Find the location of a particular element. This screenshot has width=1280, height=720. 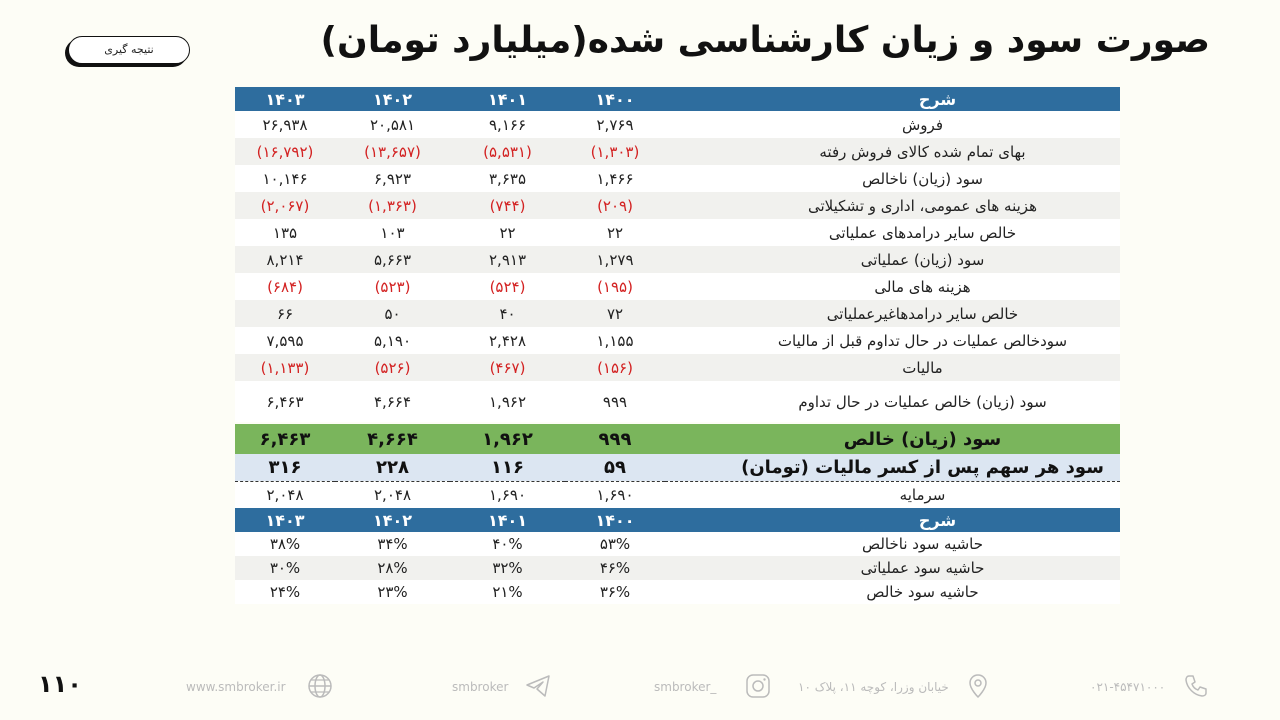

instagram-link: smbroker_ is located at coordinates (685, 687).